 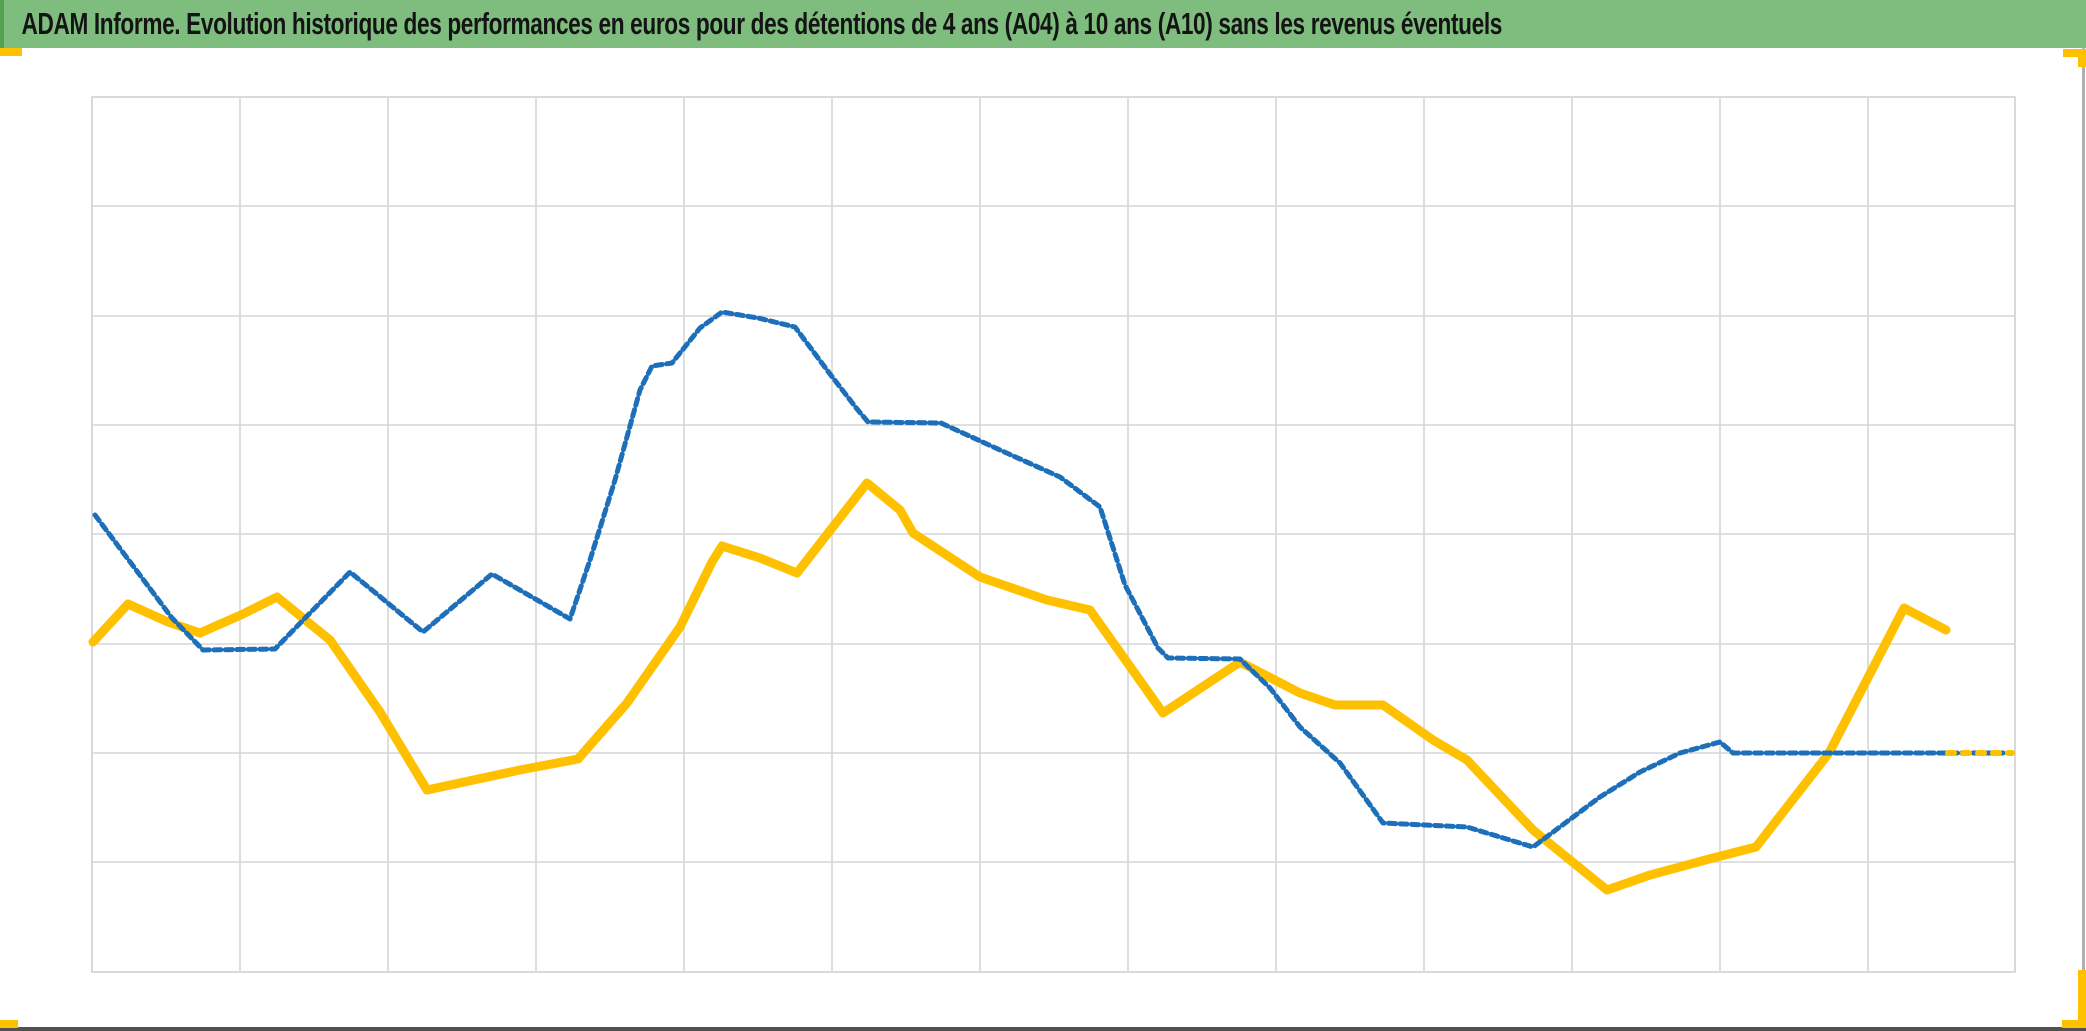 I want to click on window-bottom-bar, so click(x=1043, y=1029).